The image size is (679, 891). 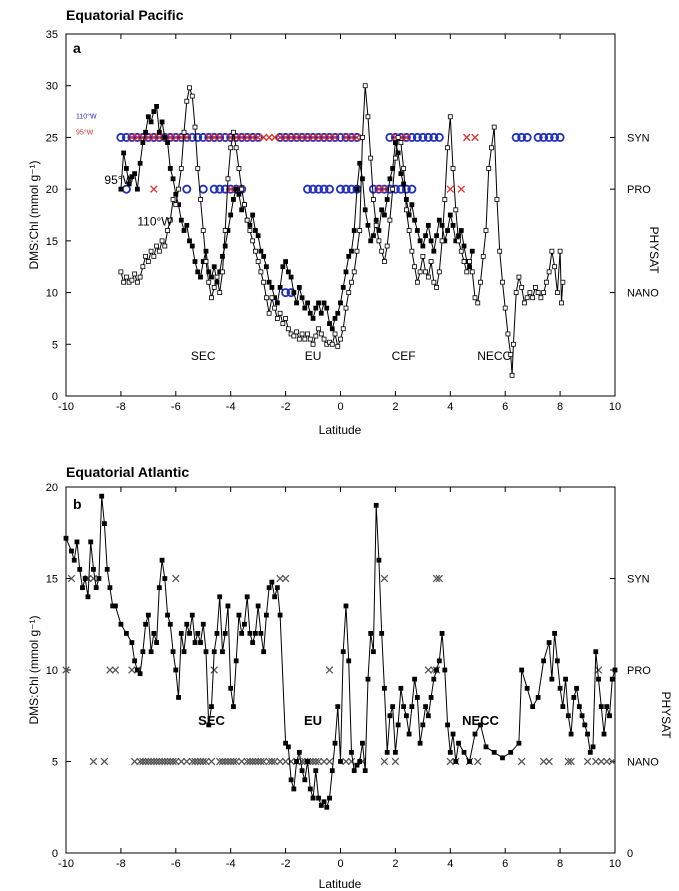 What do you see at coordinates (639, 671) in the screenshot?
I see `y2-tick-label: PRO` at bounding box center [639, 671].